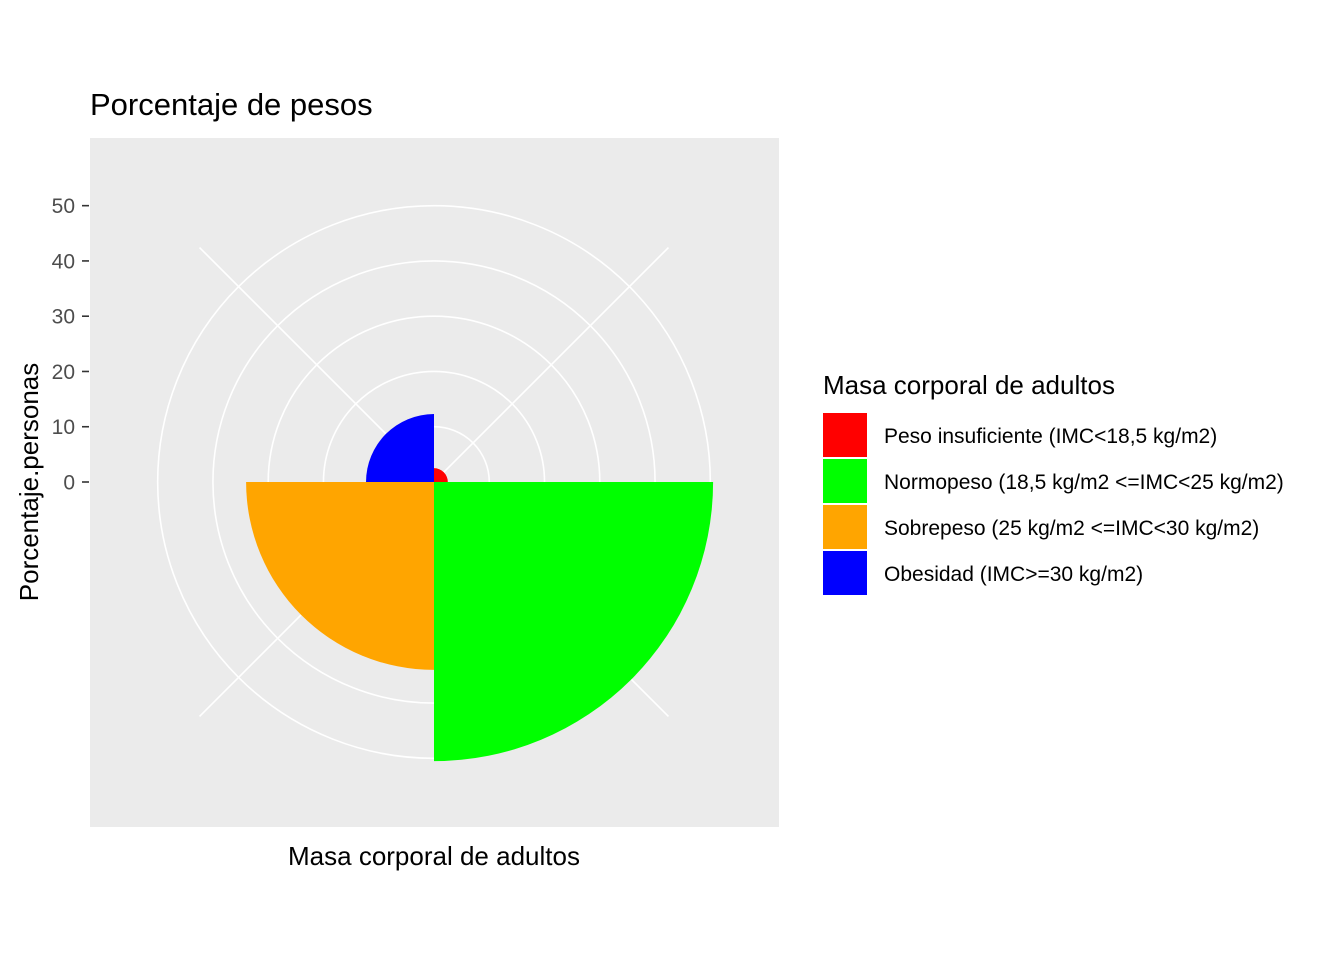  What do you see at coordinates (63, 427) in the screenshot?
I see `y-tick-label: 10` at bounding box center [63, 427].